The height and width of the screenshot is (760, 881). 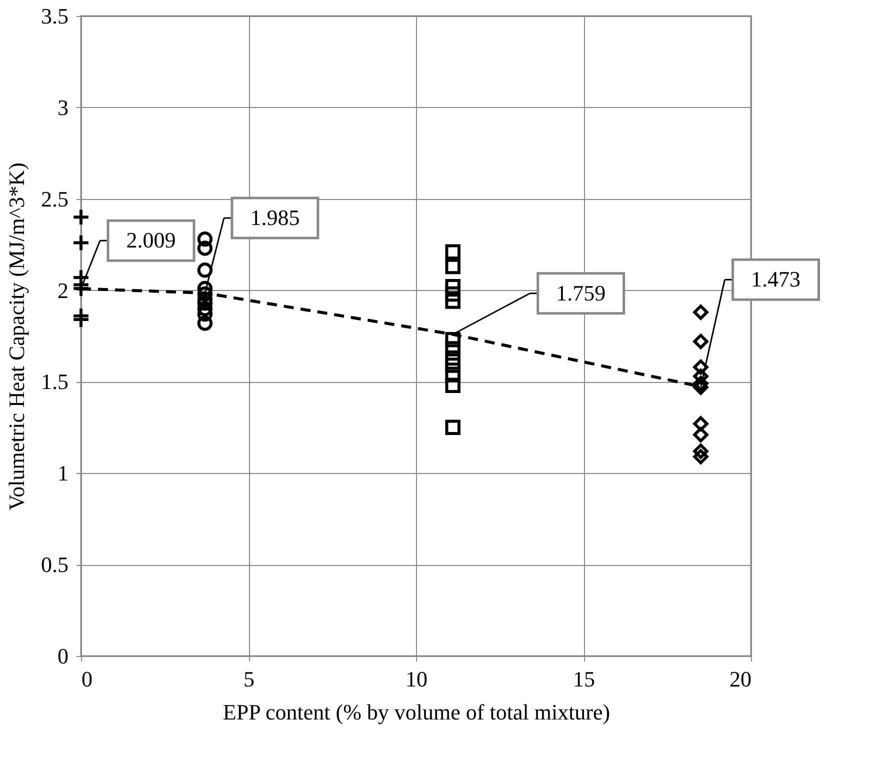 I want to click on annotation: 1.759, so click(x=581, y=293).